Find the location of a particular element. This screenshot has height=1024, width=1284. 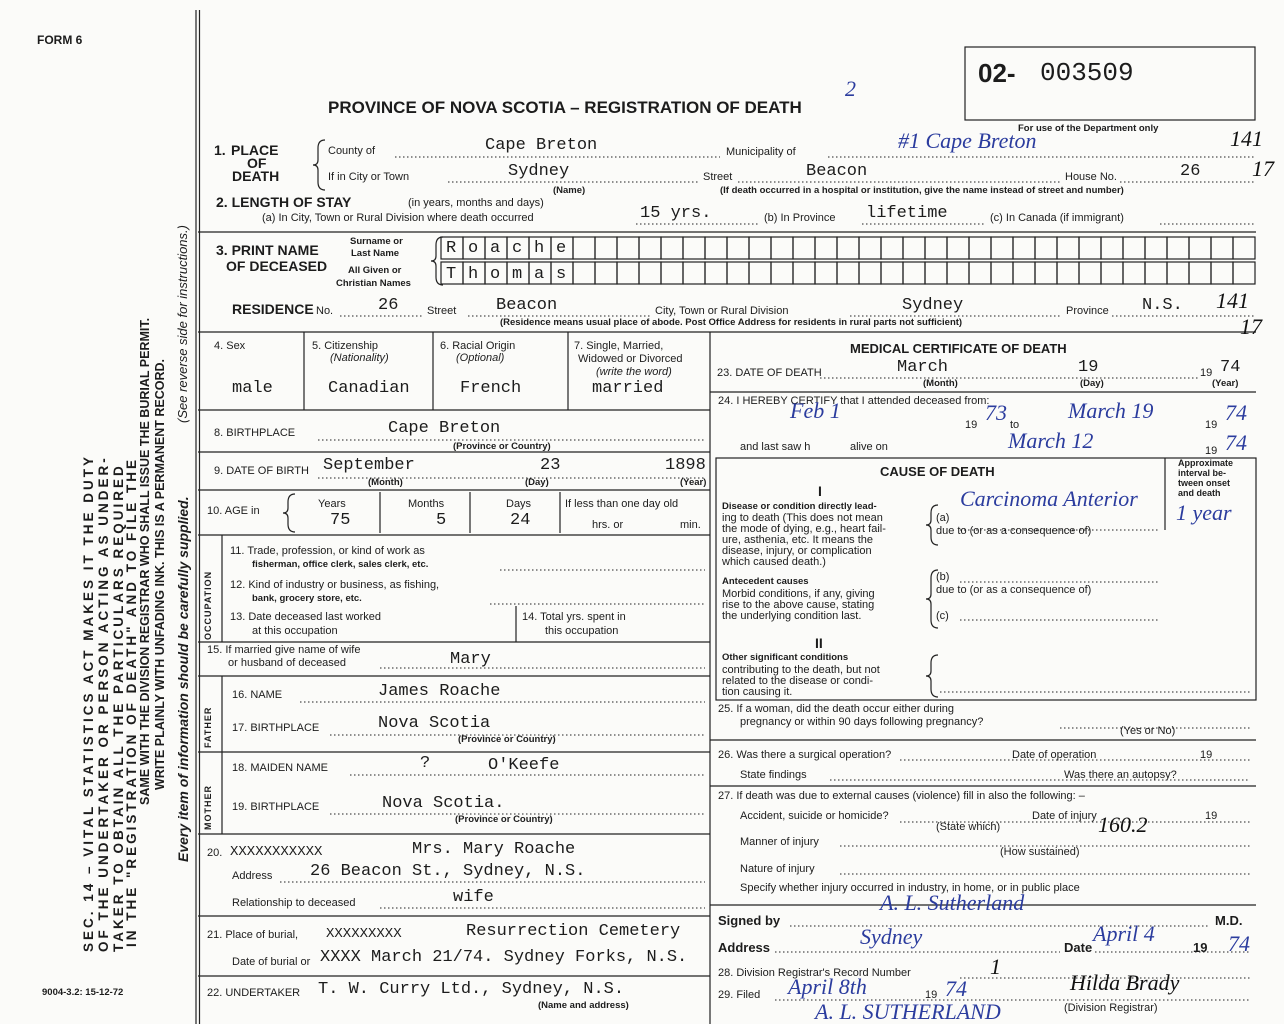

house-label: House No. is located at coordinates (1091, 177).